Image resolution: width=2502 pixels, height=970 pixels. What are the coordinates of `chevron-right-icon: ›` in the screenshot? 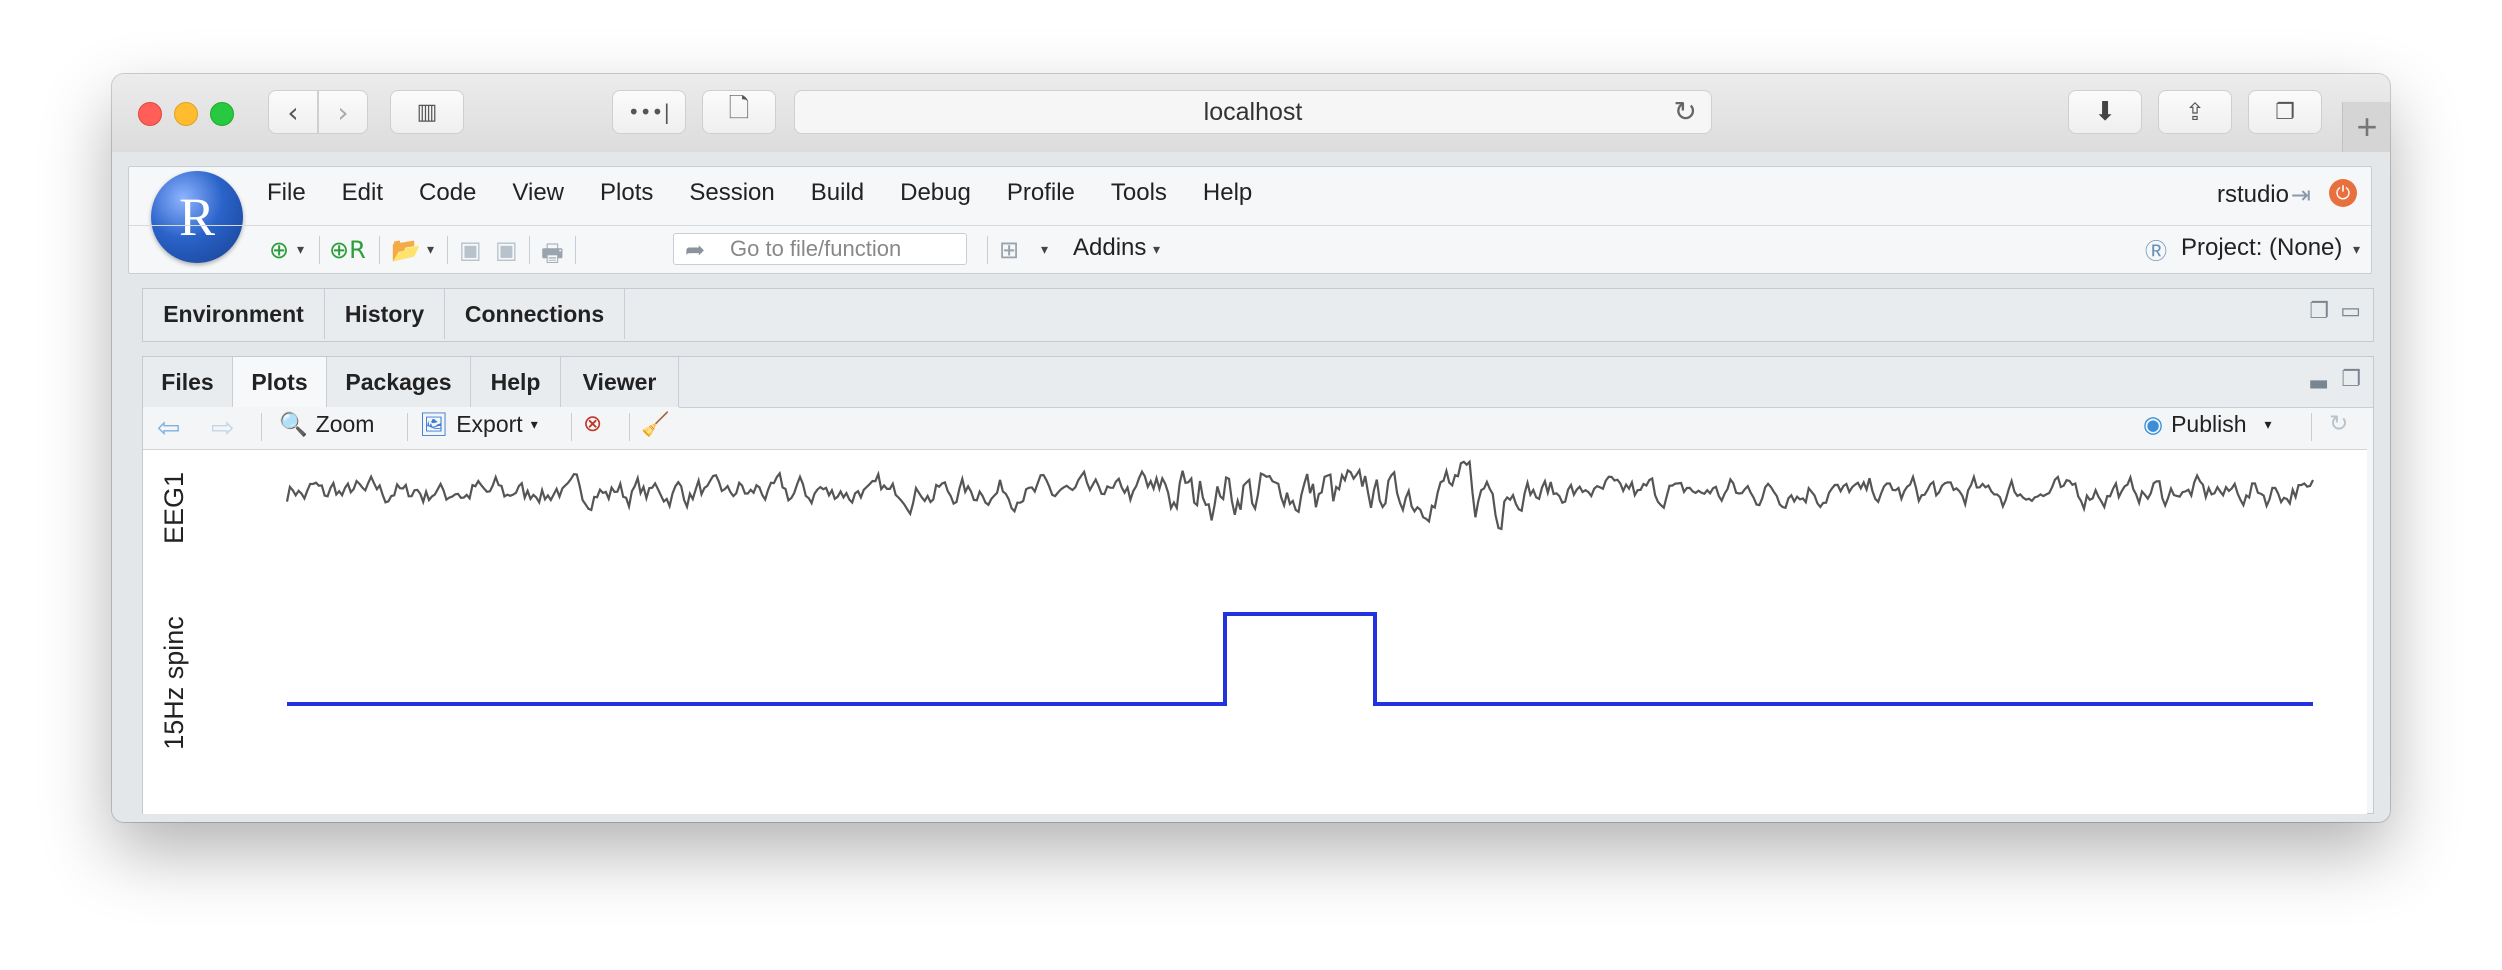 It's located at (343, 112).